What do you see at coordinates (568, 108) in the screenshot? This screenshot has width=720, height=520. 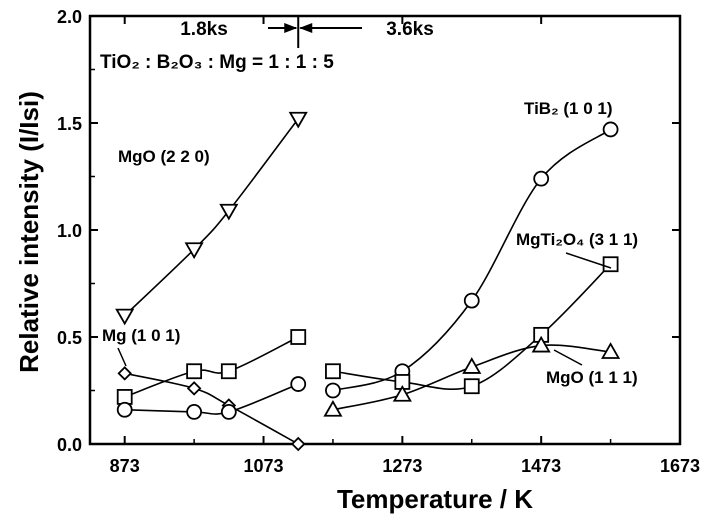 I see `label-tib2-101: TiB₂ (1 0 1)` at bounding box center [568, 108].